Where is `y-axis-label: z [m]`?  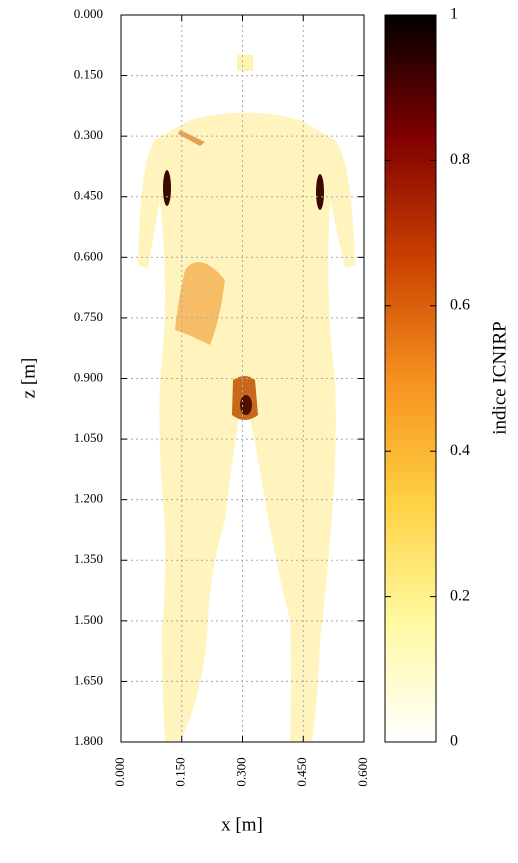 y-axis-label: z [m] is located at coordinates (28, 378).